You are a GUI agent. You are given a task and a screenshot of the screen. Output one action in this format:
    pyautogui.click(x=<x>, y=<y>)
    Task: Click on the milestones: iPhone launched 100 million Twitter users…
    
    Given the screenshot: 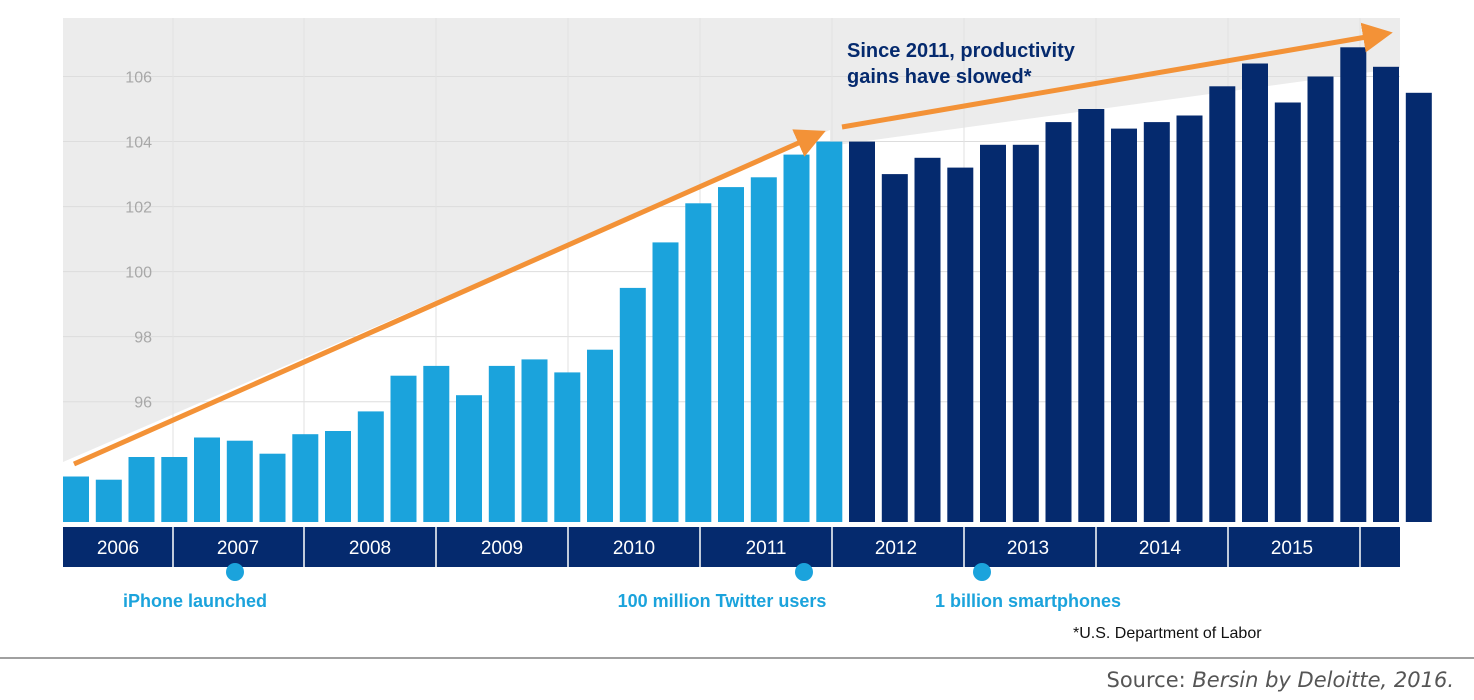 What is the action you would take?
    pyautogui.click(x=622, y=587)
    